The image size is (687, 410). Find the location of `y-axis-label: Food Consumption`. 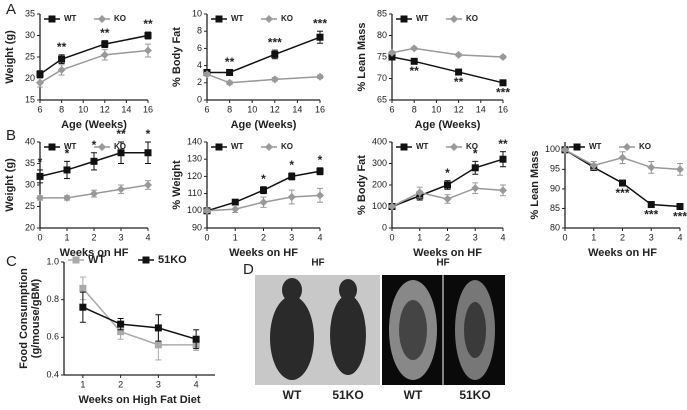

y-axis-label: Food Consumption is located at coordinates (24, 318).